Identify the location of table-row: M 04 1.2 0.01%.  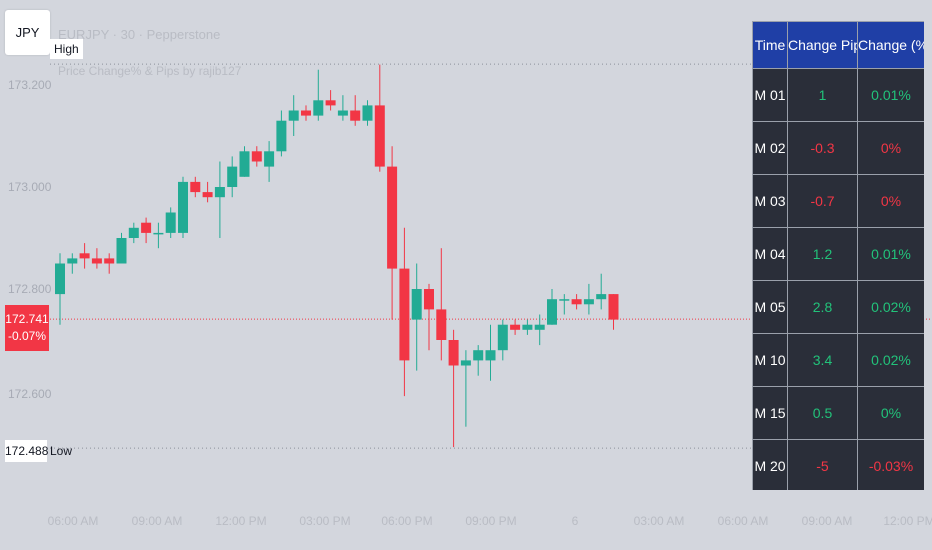
(838, 254).